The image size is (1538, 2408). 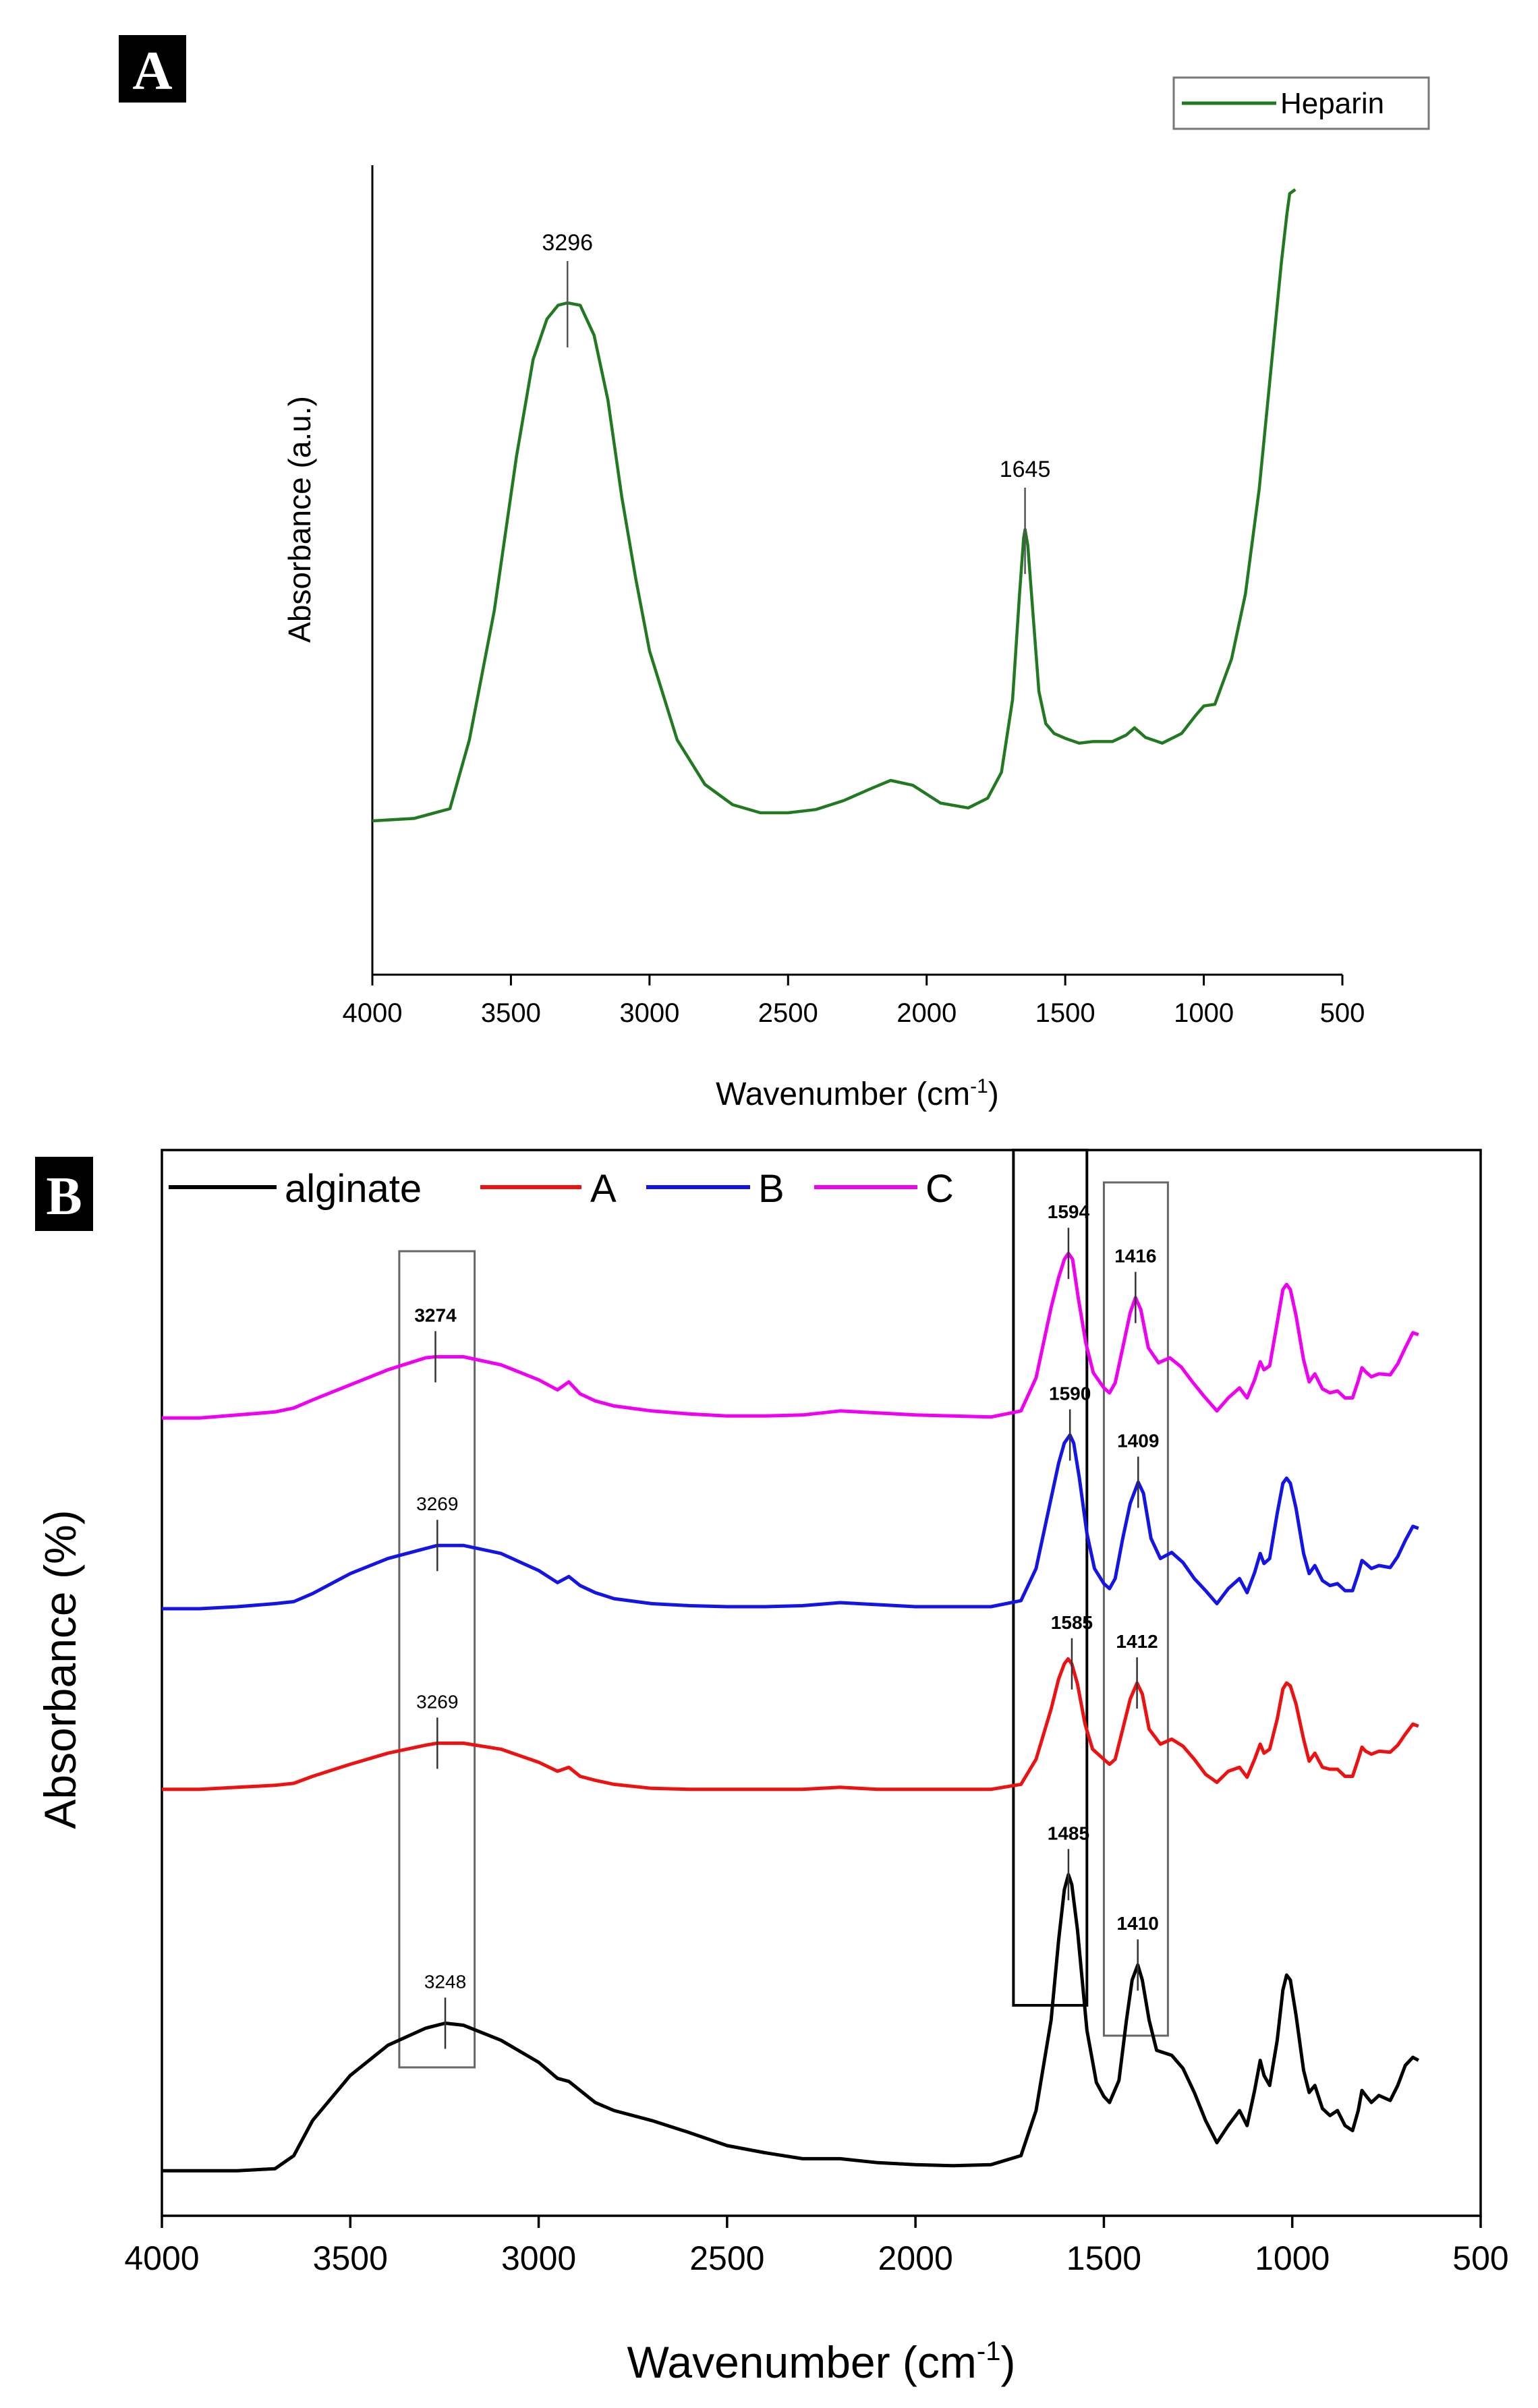 What do you see at coordinates (353, 1189) in the screenshot?
I see `panel-b-legend-label-alginate: alginate` at bounding box center [353, 1189].